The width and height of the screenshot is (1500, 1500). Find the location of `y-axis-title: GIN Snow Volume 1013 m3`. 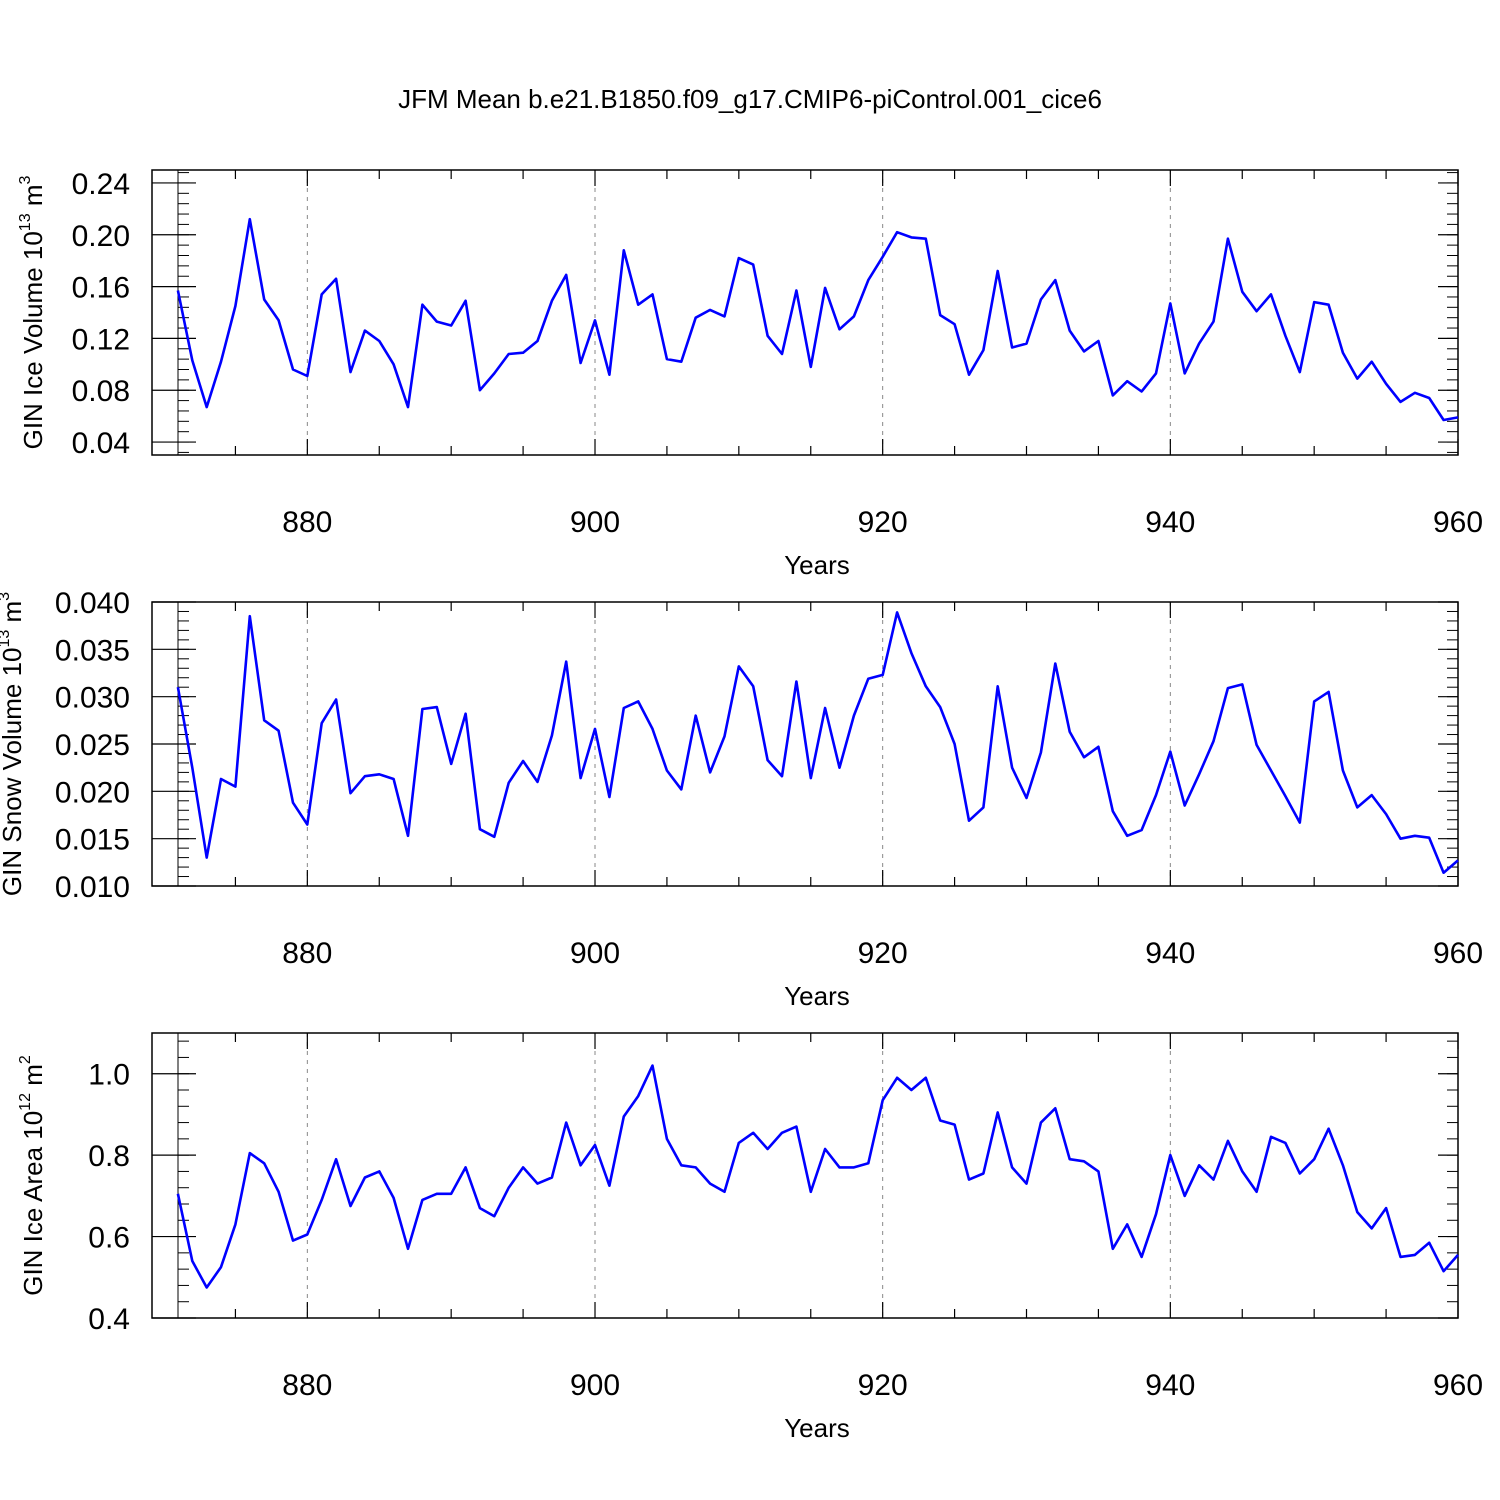

y-axis-title: GIN Snow Volume 1013 m3 is located at coordinates (13, 744).